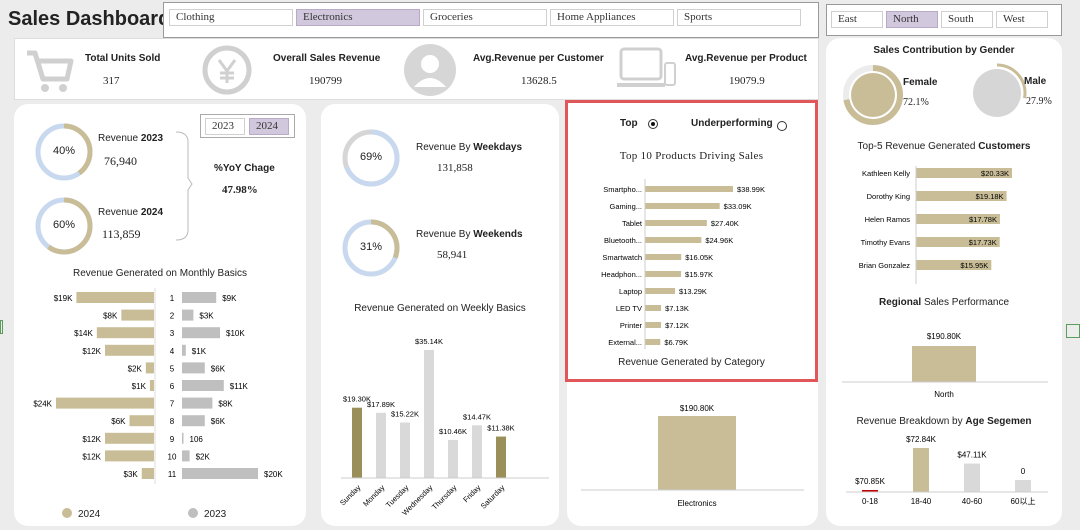 This screenshot has width=1080, height=530. What do you see at coordinates (870, 481) in the screenshot?
I see `age-value-label: $70.85K` at bounding box center [870, 481].